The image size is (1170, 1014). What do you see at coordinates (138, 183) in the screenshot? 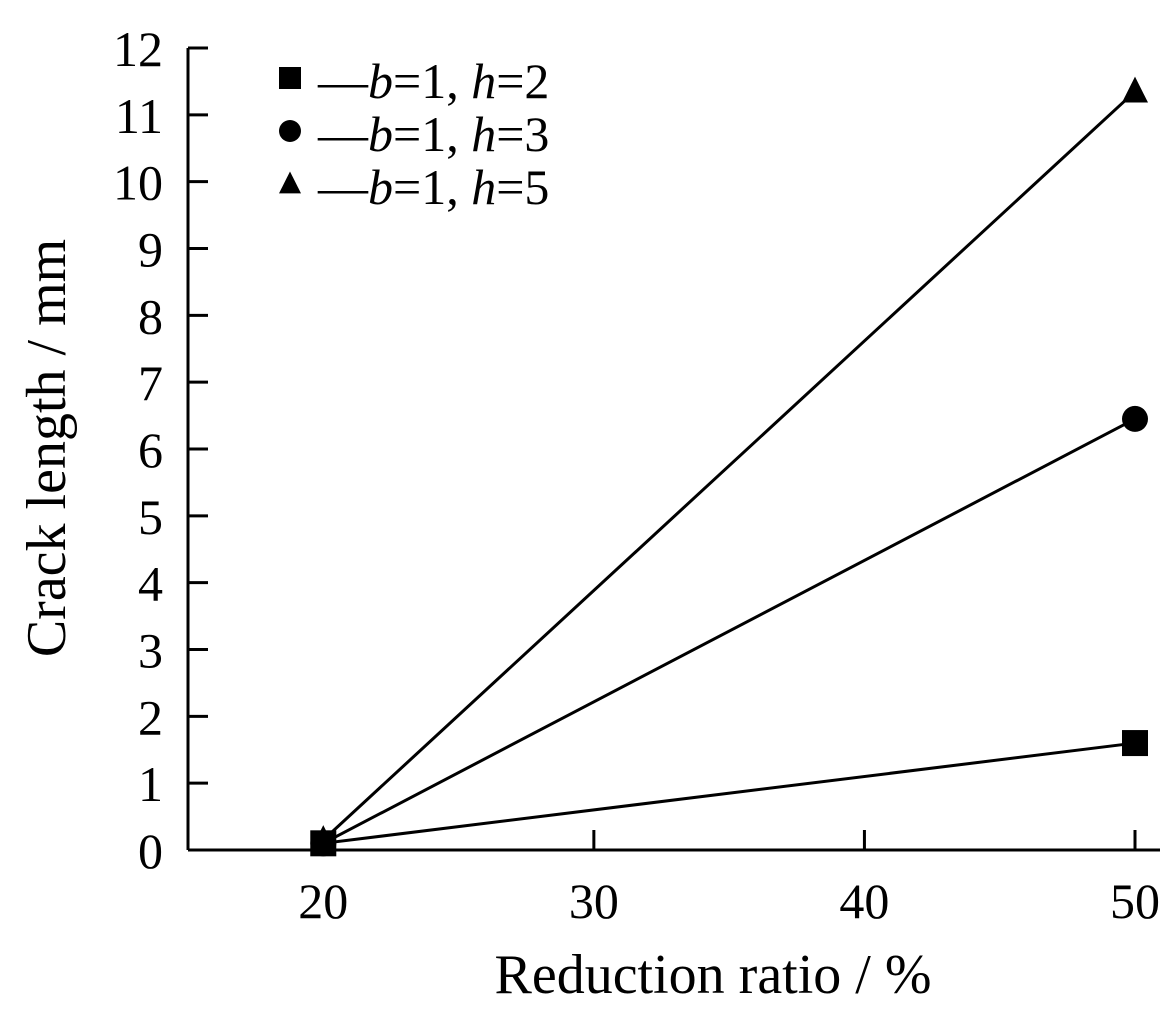
I see `y-tick-label: 10` at bounding box center [138, 183].